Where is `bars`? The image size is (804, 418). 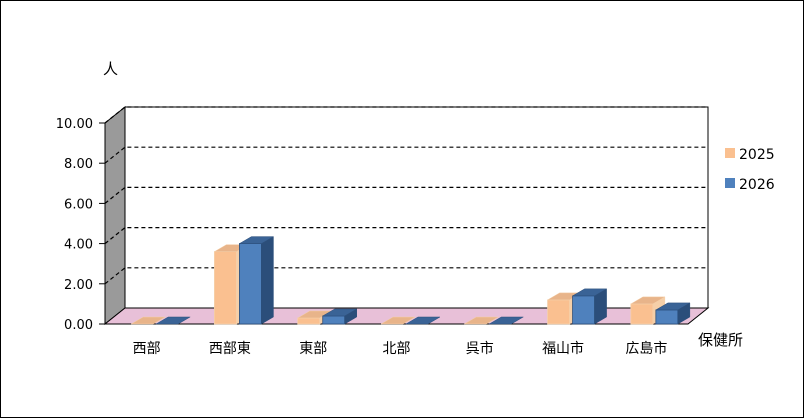
bars is located at coordinates (410, 280).